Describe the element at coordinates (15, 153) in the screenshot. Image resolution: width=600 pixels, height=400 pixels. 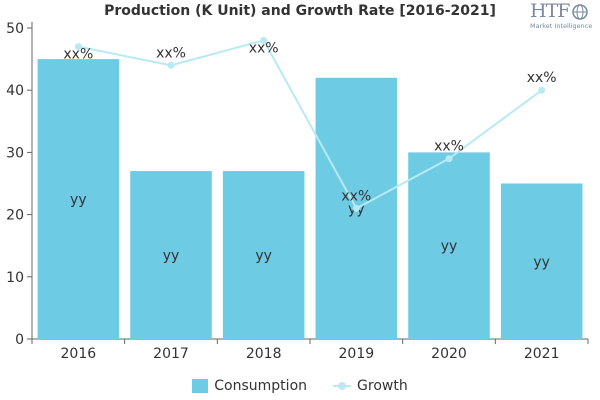
I see `y-tick-label: 30` at that location.